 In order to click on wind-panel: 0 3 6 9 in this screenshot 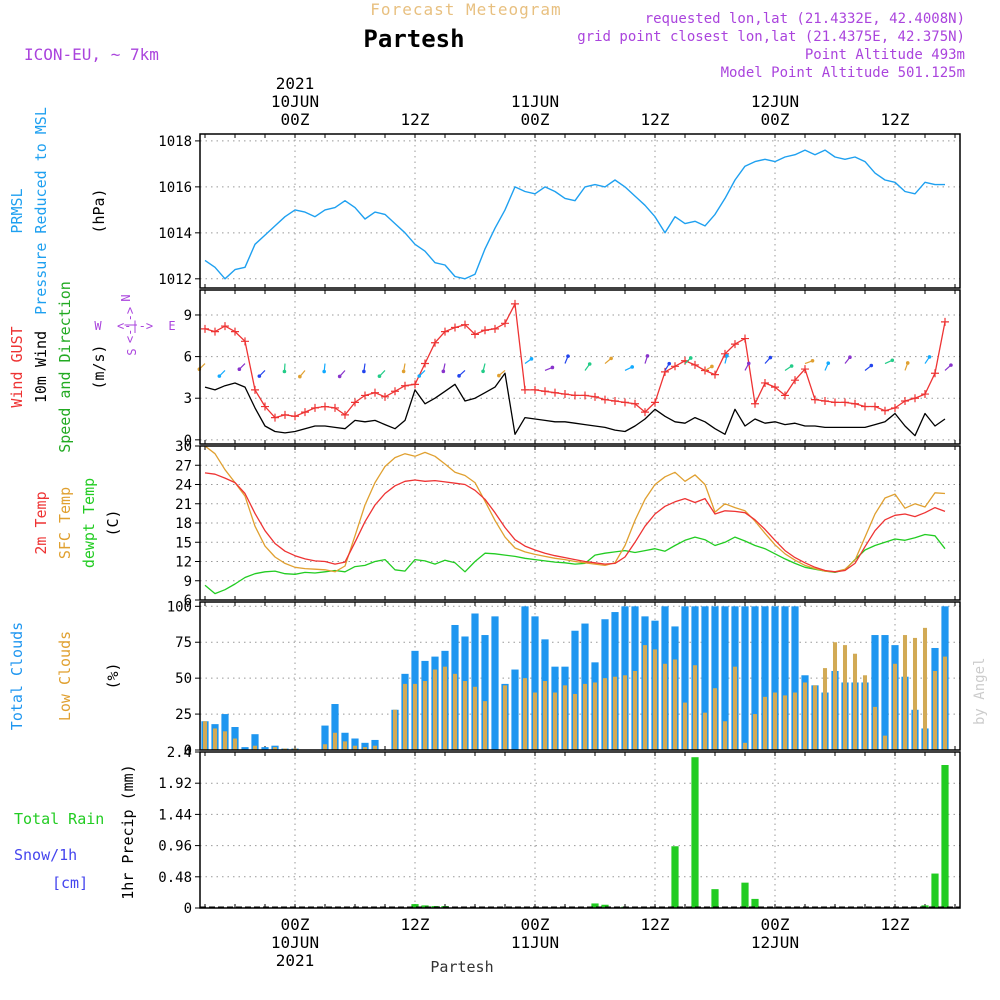, I will do `click(572, 369)`.